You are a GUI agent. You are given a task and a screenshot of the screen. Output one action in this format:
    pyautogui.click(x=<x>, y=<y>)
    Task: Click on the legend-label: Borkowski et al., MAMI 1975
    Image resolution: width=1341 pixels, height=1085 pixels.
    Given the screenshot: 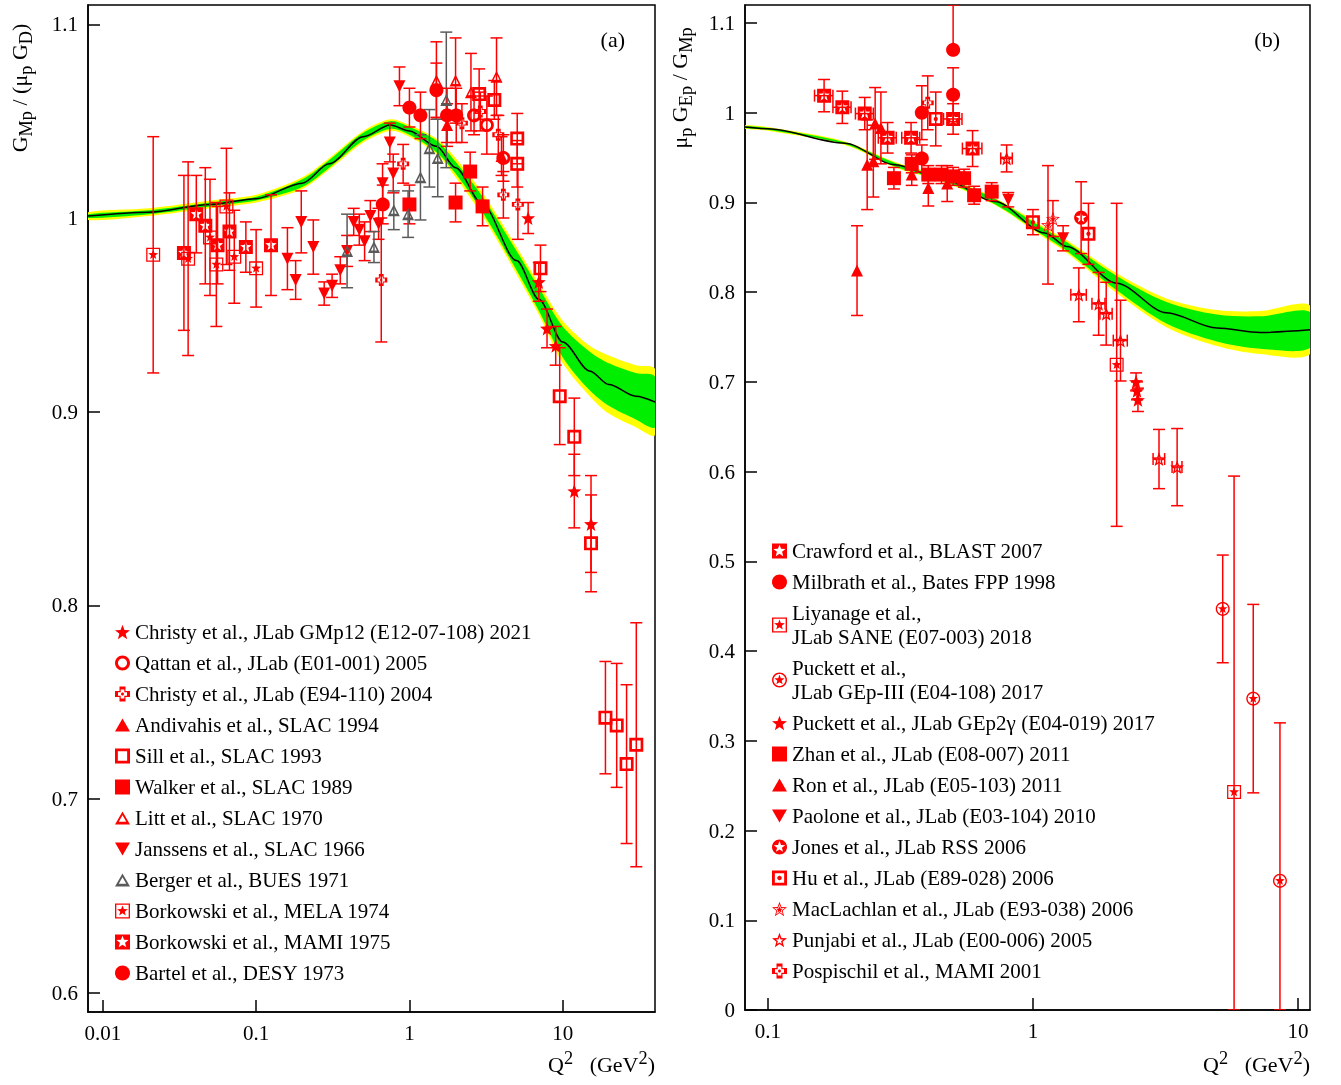 What is the action you would take?
    pyautogui.click(x=263, y=942)
    